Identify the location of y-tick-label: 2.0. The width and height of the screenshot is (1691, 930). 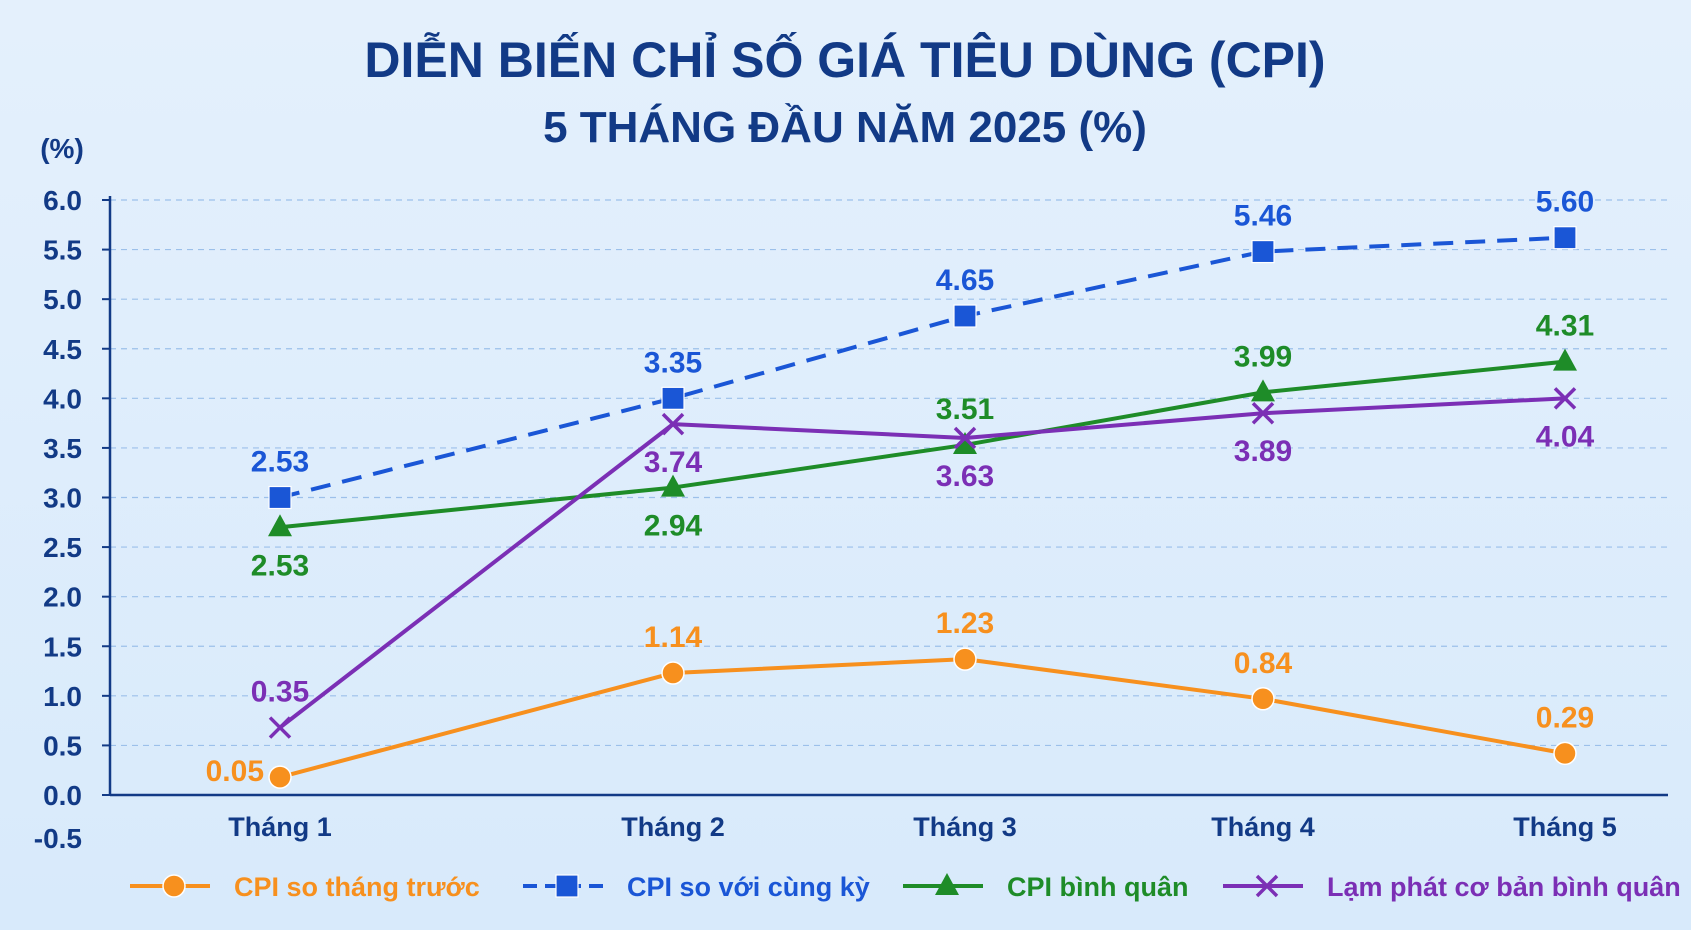
(62, 597).